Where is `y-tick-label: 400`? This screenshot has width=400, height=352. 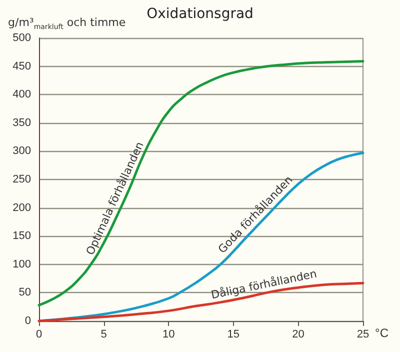 y-tick-label: 400 is located at coordinates (21, 94).